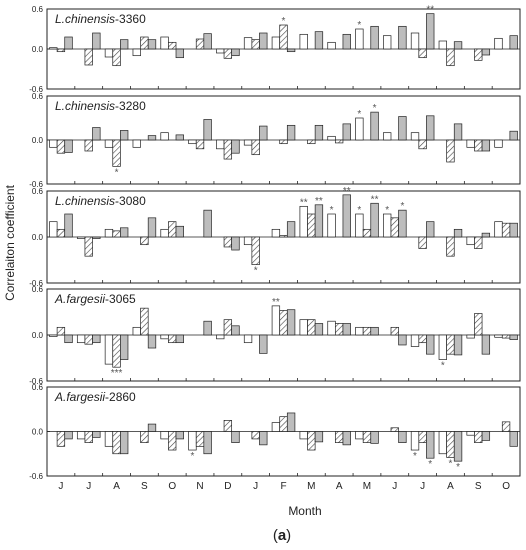 Image resolution: width=526 pixels, height=550 pixels. I want to click on x-tick-label: F, so click(283, 486).